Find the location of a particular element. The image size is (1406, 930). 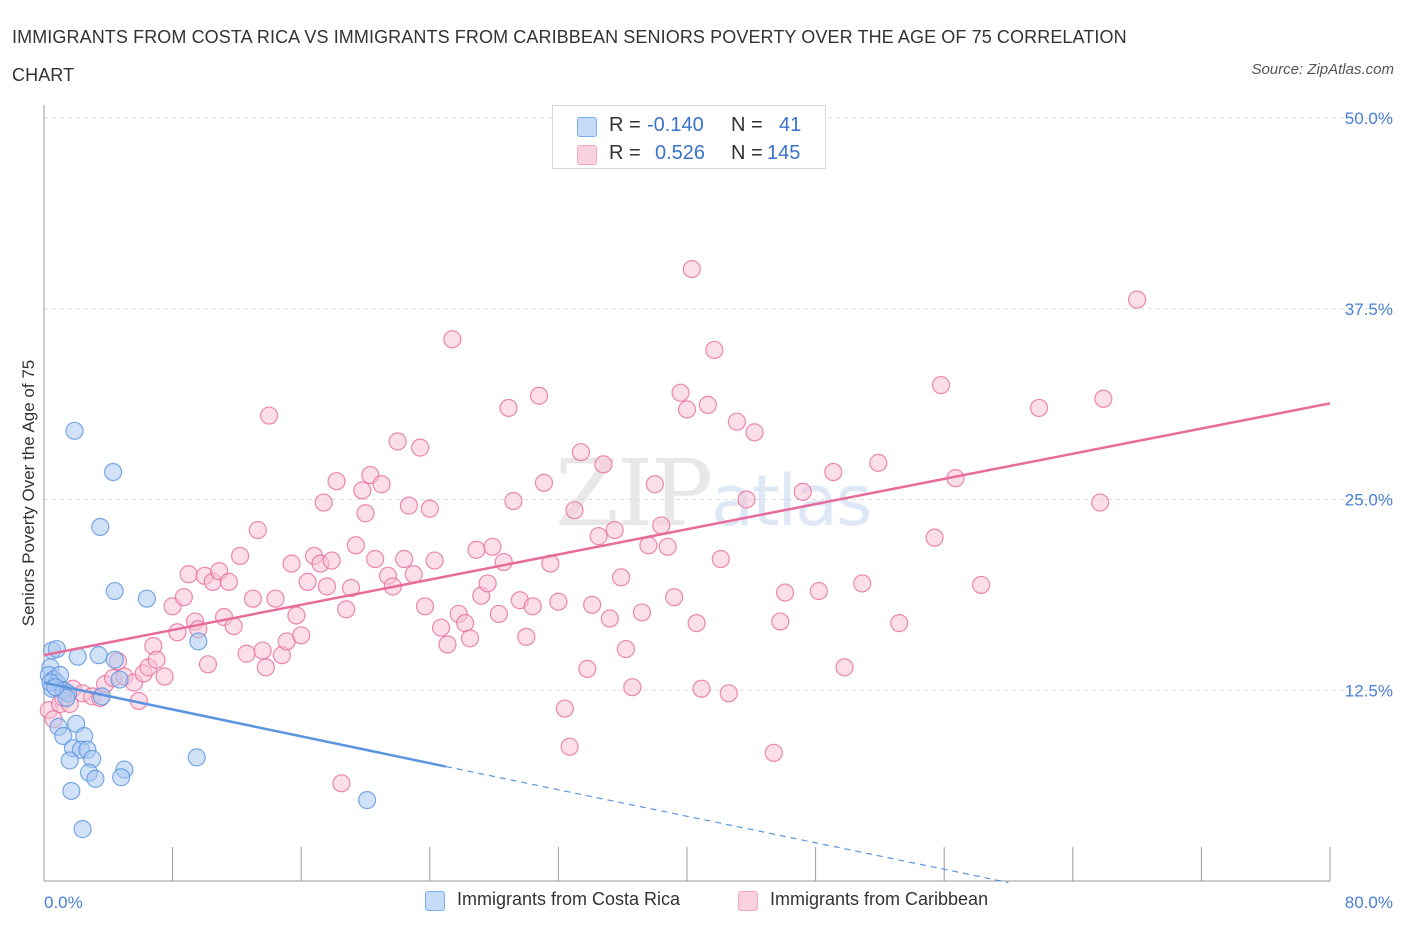

bottom-legend-label-costa-rica: Immigrants from Costa Rica is located at coordinates (569, 899).